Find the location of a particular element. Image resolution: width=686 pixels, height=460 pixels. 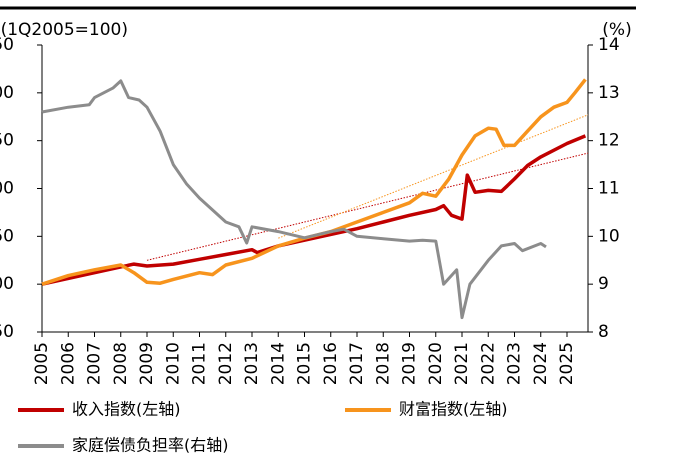

x-tick-label: 2019 is located at coordinates (410, 363).